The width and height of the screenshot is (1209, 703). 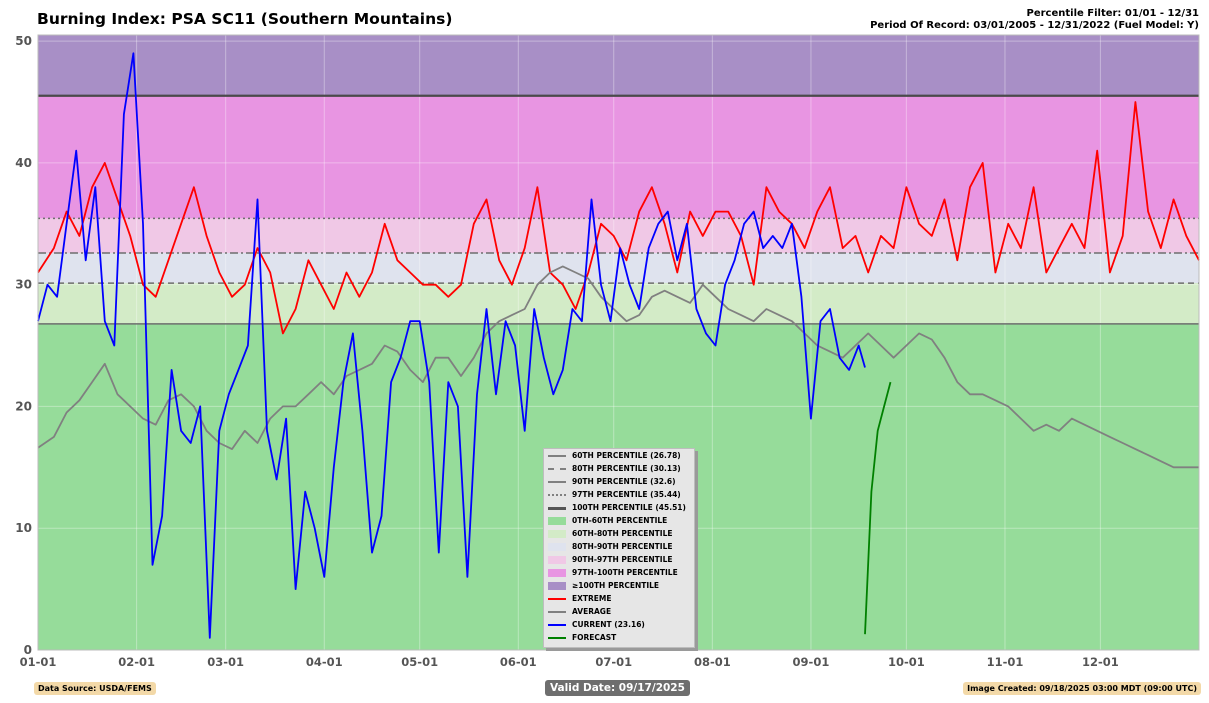 I want to click on legend-label: 90TH PERCENTILE (32.6), so click(x=624, y=481).